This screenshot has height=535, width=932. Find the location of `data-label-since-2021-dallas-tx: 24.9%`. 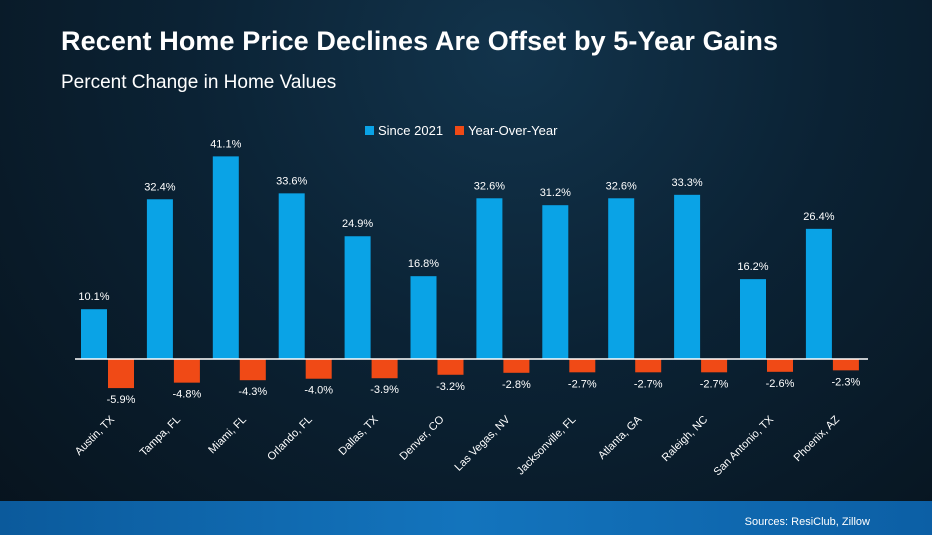

data-label-since-2021-dallas-tx: 24.9% is located at coordinates (357, 224).